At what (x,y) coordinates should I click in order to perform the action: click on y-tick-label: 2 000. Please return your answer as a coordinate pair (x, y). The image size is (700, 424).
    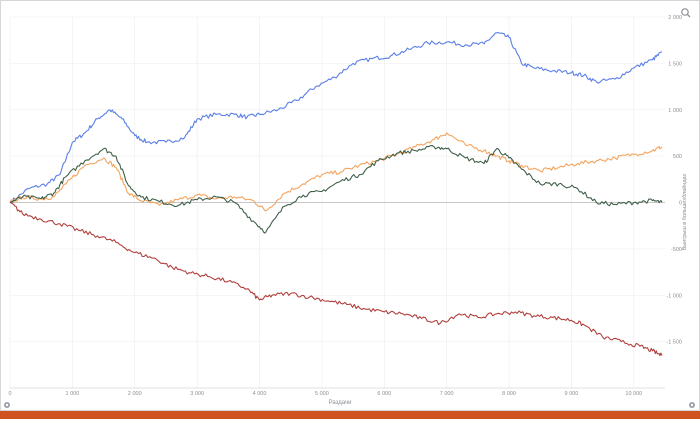
    Looking at the image, I should click on (675, 18).